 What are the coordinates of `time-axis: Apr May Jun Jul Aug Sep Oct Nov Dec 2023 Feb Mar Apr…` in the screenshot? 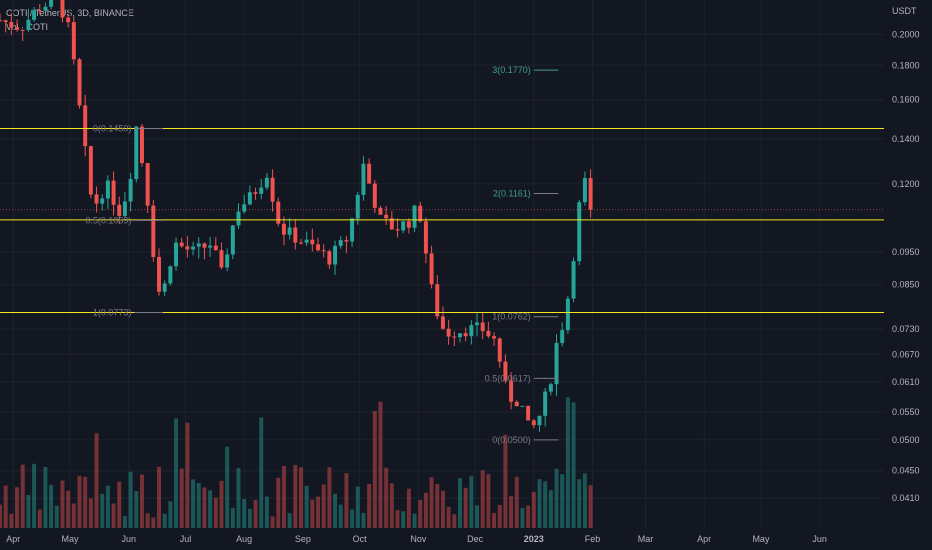 It's located at (466, 539).